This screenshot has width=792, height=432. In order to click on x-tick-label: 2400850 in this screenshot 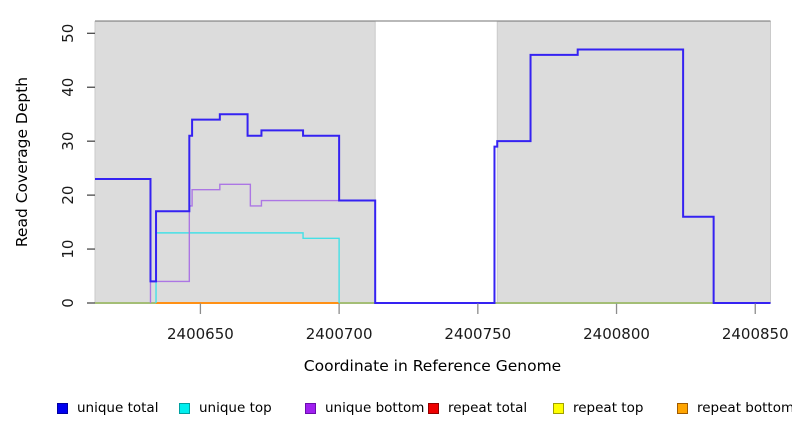, I will do `click(755, 334)`.